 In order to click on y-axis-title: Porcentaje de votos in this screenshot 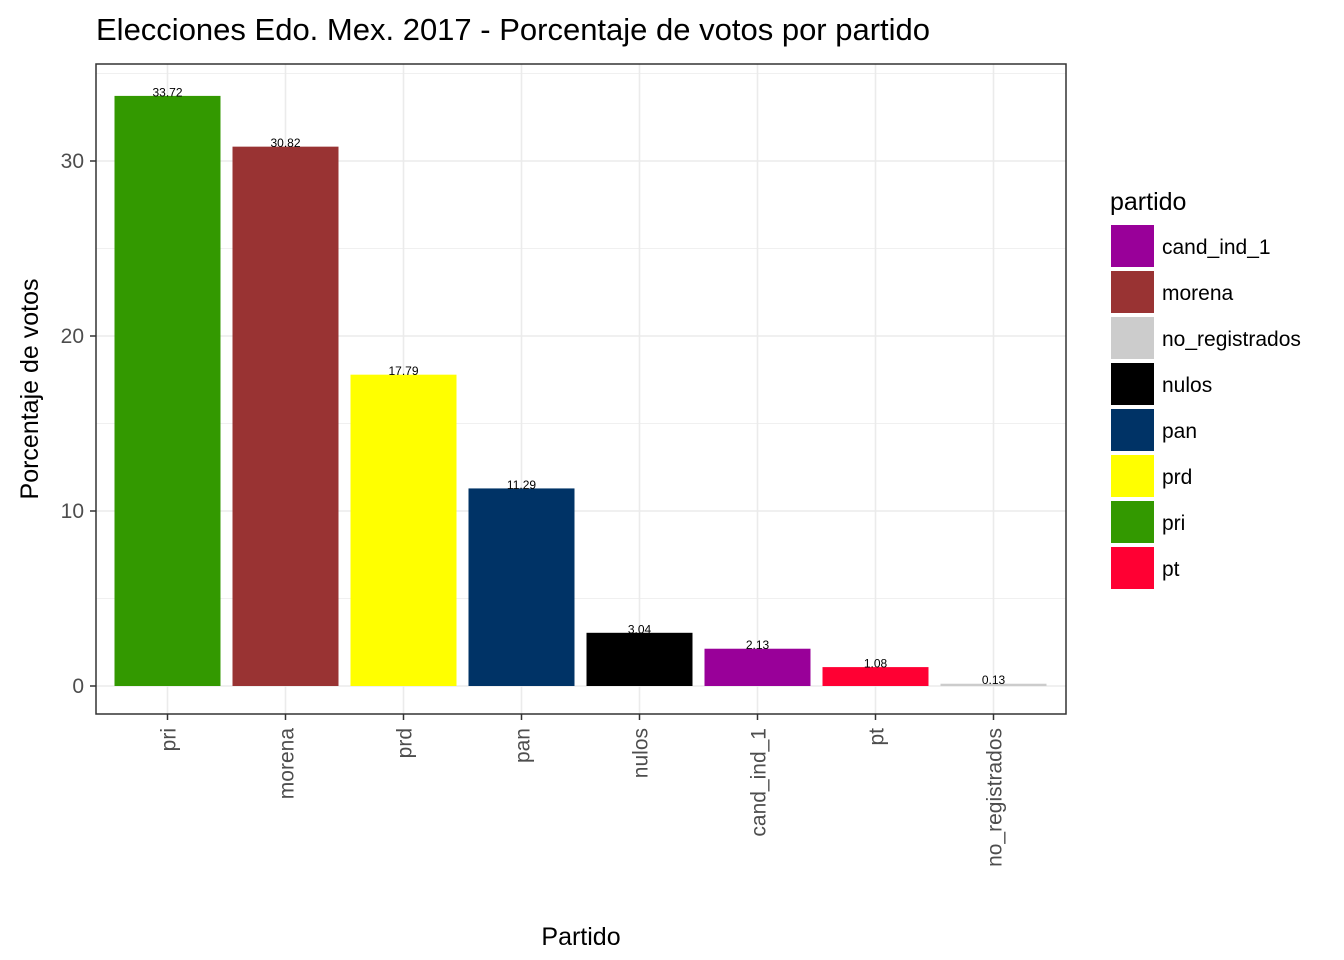, I will do `click(30, 389)`.